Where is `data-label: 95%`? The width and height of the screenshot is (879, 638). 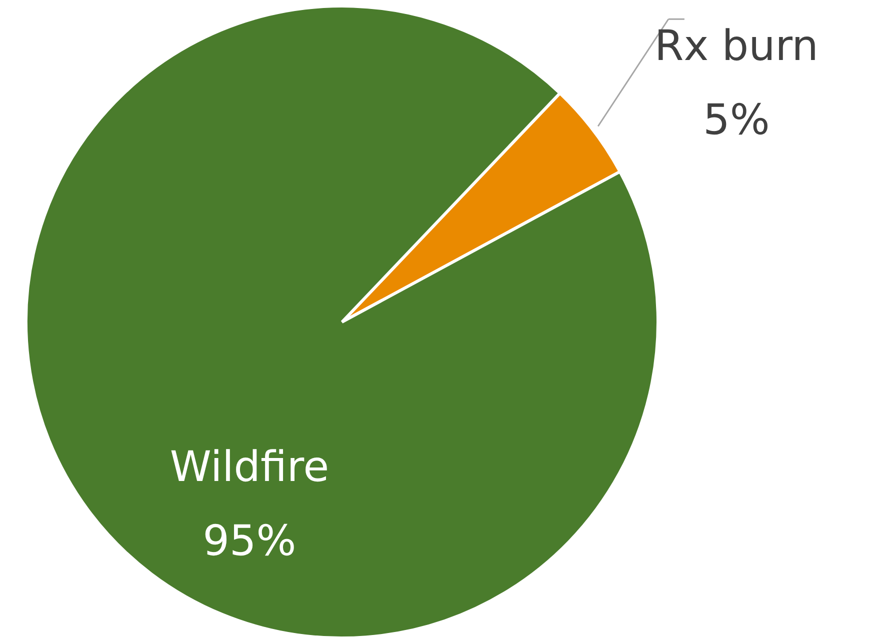
data-label: 95% is located at coordinates (249, 540).